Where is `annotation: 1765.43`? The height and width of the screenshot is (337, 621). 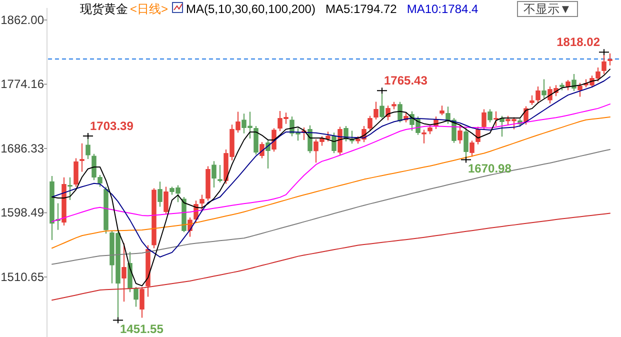
annotation: 1765.43 is located at coordinates (406, 81).